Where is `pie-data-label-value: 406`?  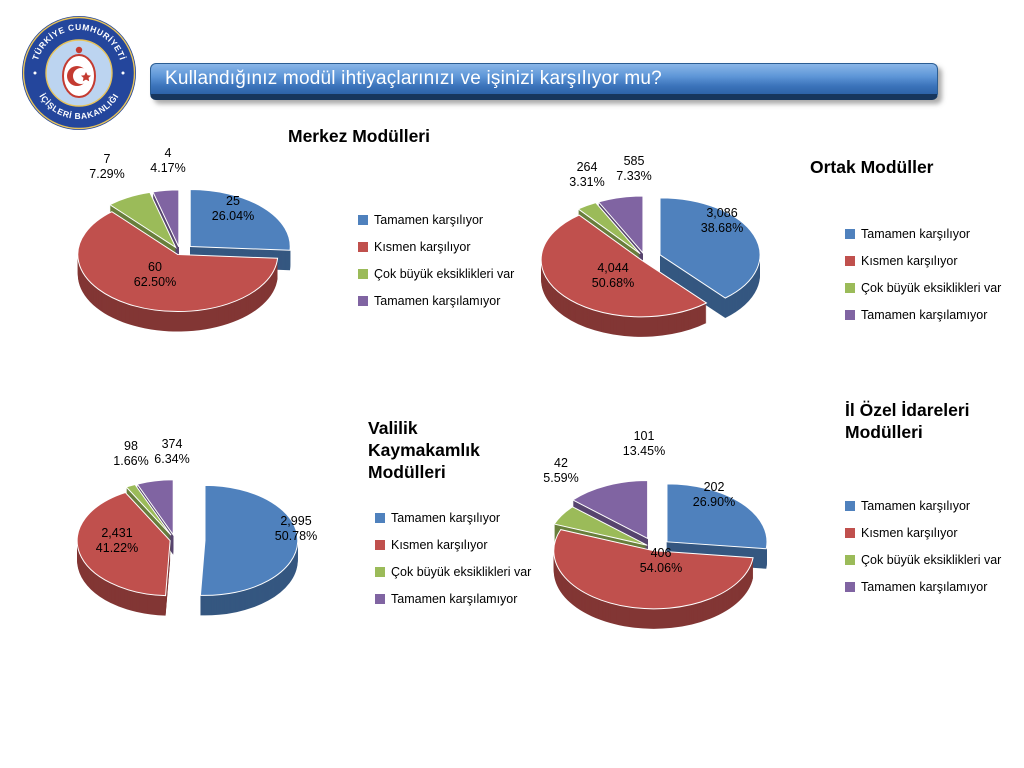 pie-data-label-value: 406 is located at coordinates (661, 553).